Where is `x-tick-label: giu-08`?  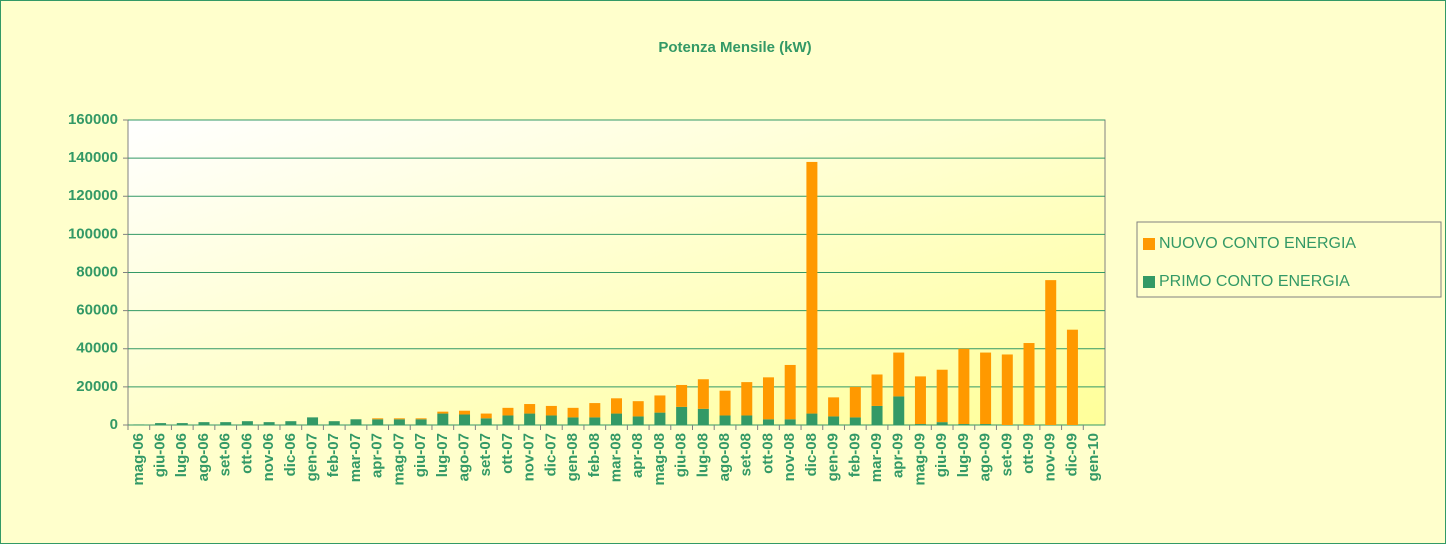
x-tick-label: giu-08 is located at coordinates (681, 455).